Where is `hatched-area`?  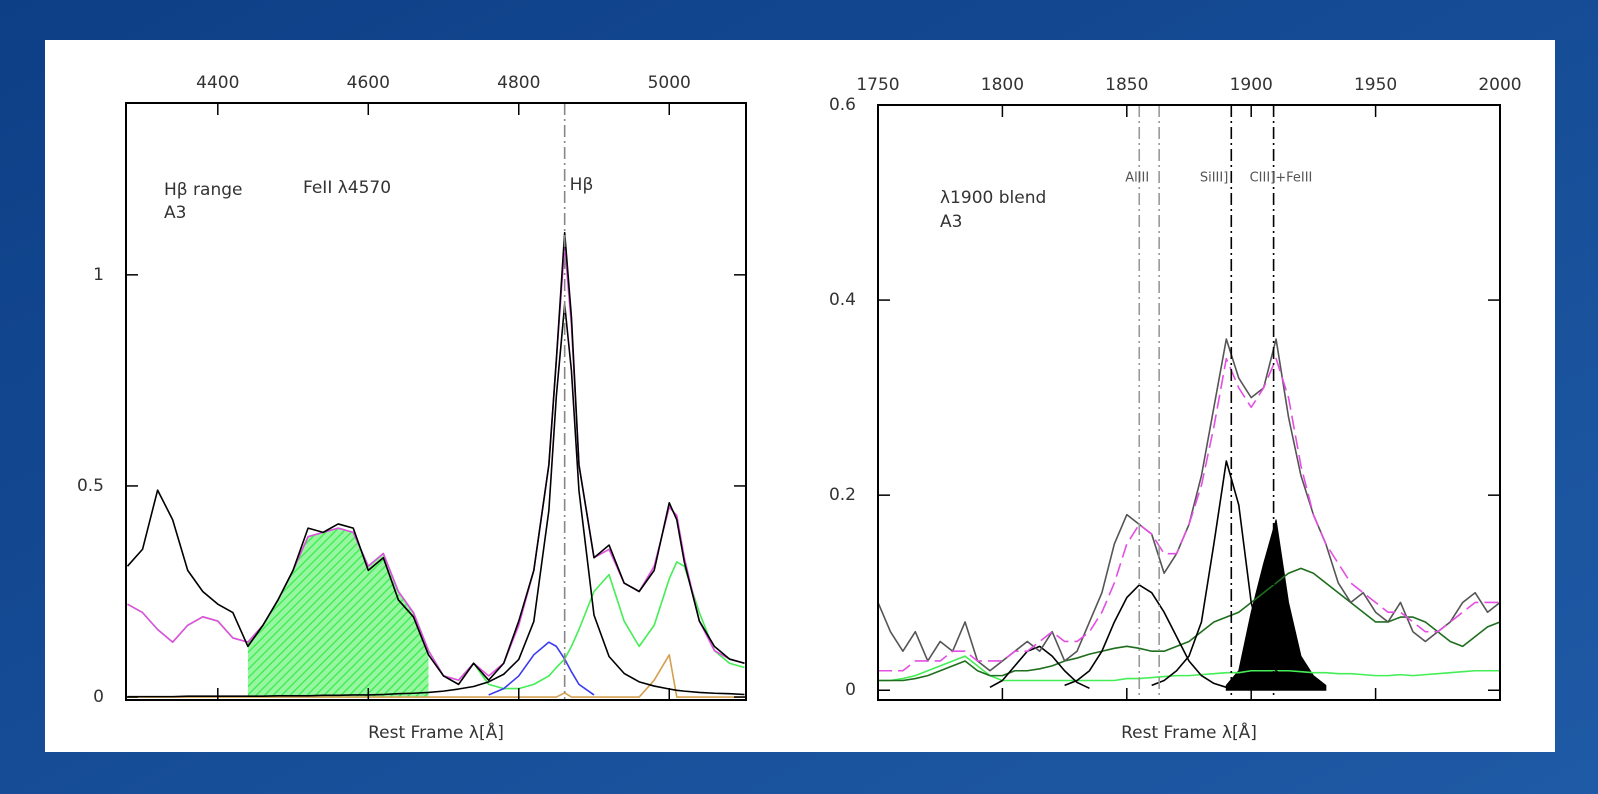 hatched-area is located at coordinates (338, 613).